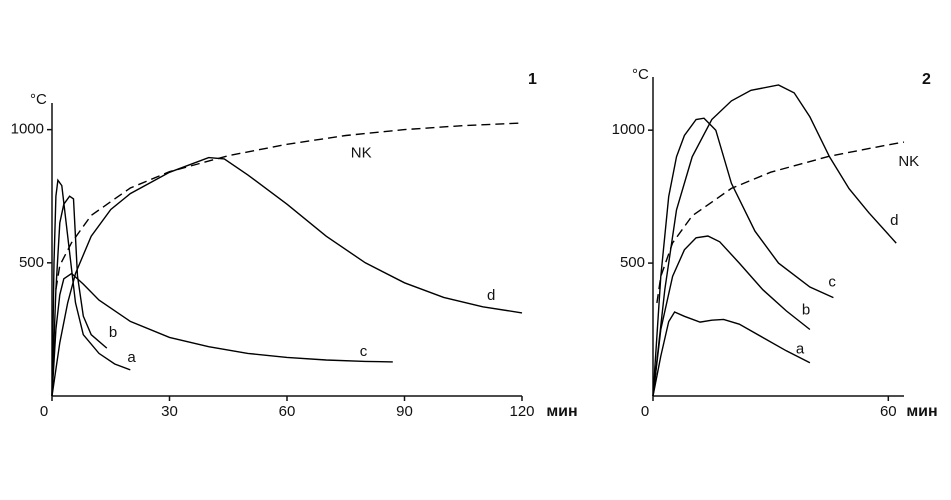  I want to click on x-tick-label: 90, so click(404, 411).